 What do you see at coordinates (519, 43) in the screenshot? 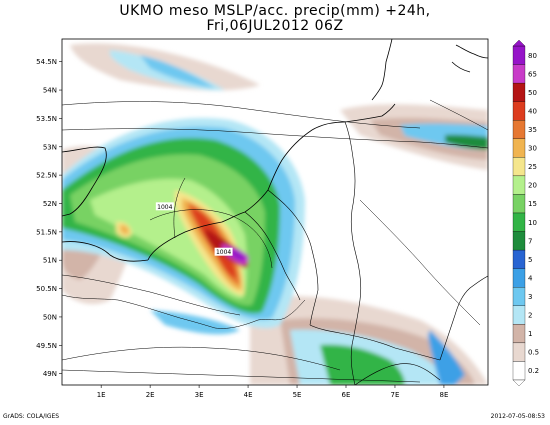
I see `legend-top-arrow` at bounding box center [519, 43].